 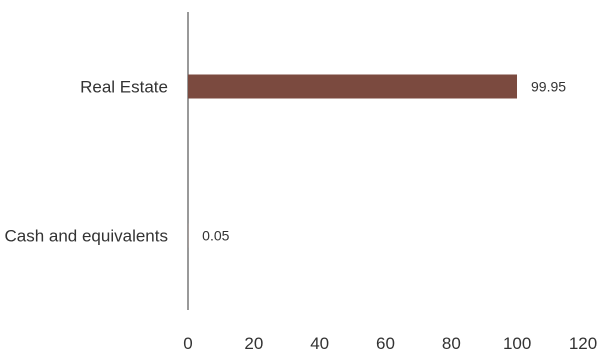 What do you see at coordinates (86, 236) in the screenshot?
I see `category-label: Cash and equivalents` at bounding box center [86, 236].